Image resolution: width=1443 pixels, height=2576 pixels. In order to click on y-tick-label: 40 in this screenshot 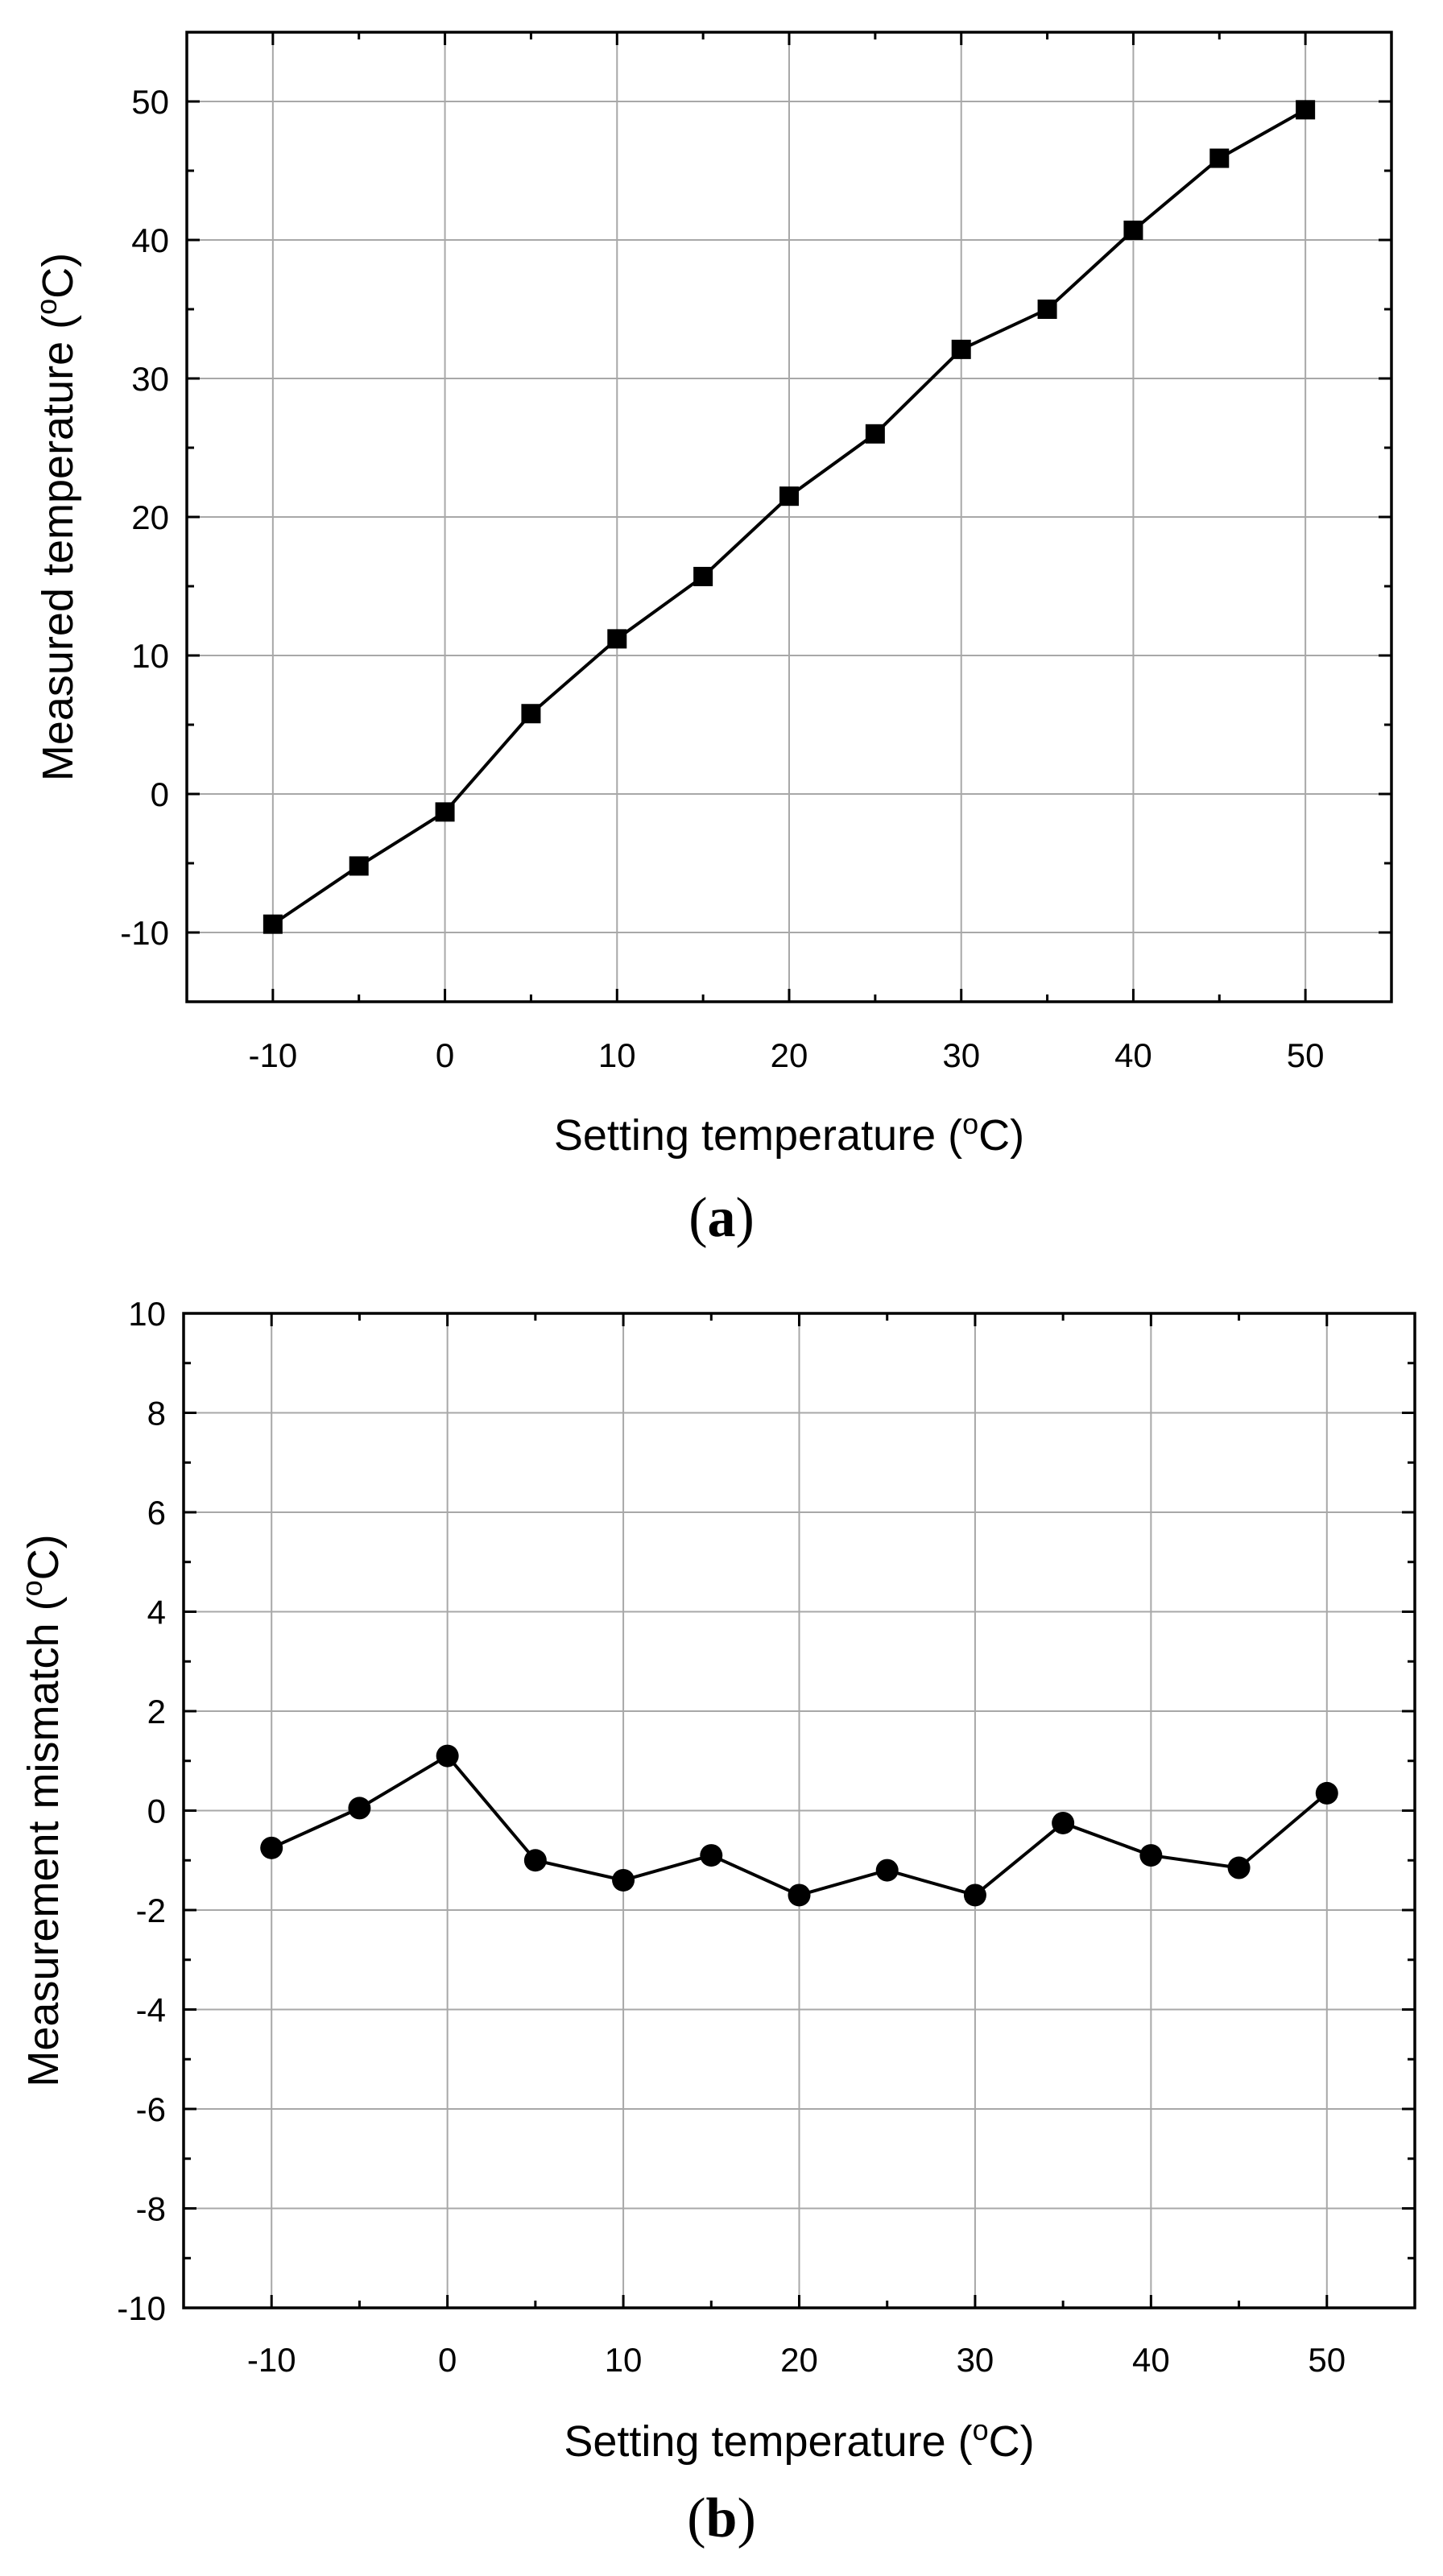, I will do `click(150, 240)`.